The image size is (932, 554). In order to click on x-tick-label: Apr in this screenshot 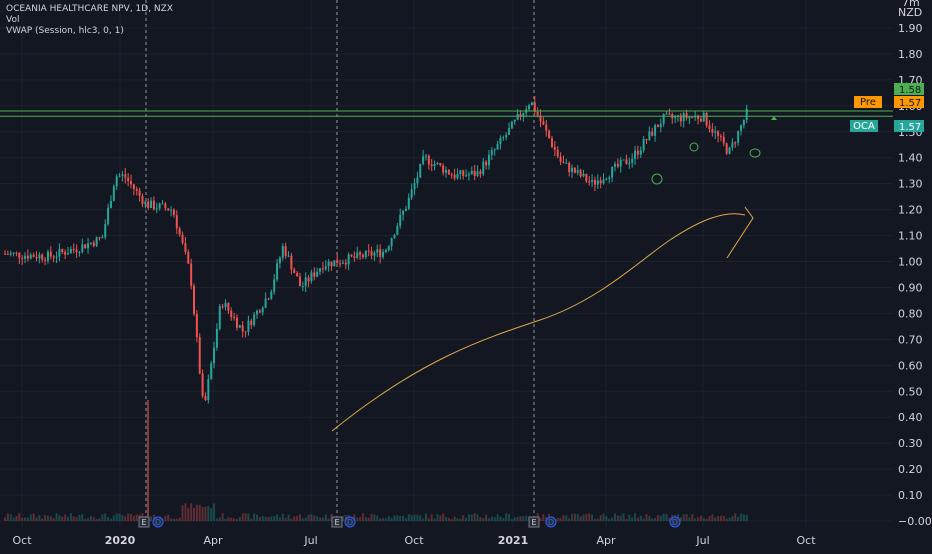, I will do `click(213, 540)`.